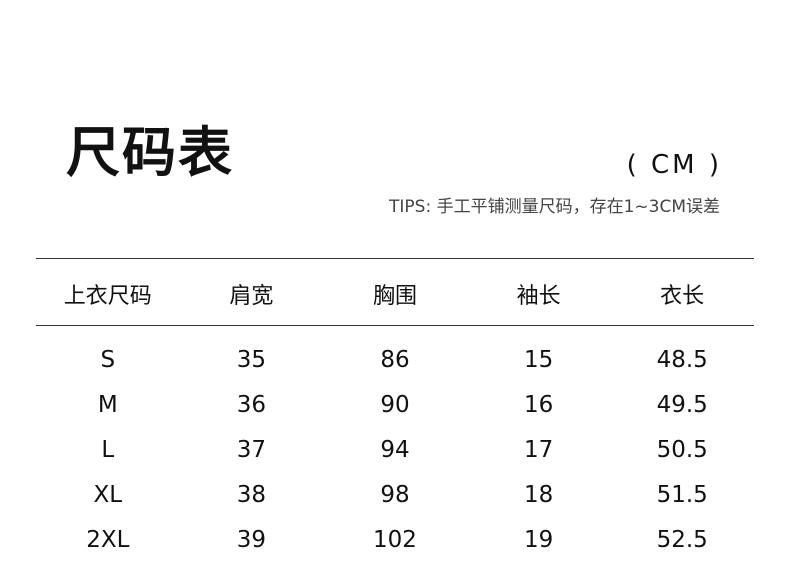 This screenshot has height=567, width=790. What do you see at coordinates (538, 405) in the screenshot?
I see `table-cell: 16` at bounding box center [538, 405].